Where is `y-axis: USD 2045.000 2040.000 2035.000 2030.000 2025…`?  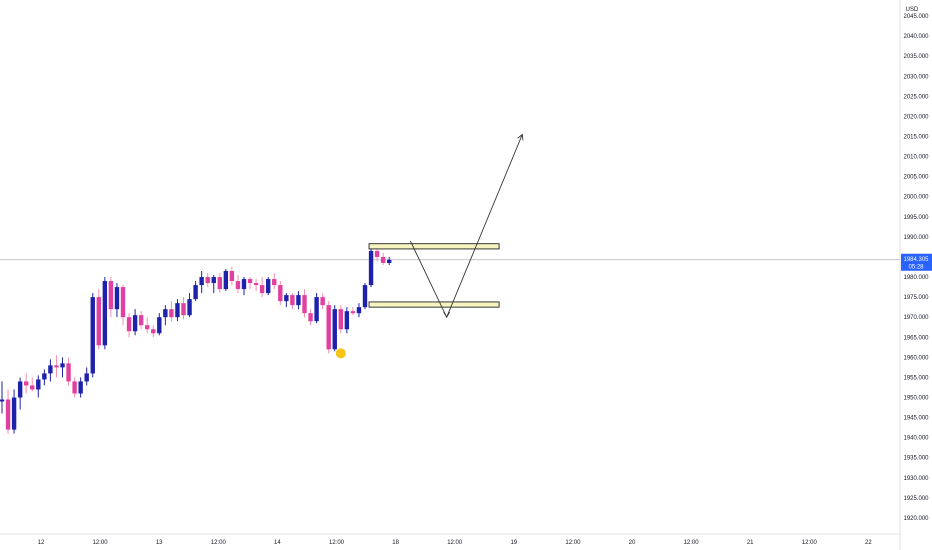
y-axis: USD 2045.000 2040.000 2035.000 2030.000 2025… is located at coordinates (914, 275).